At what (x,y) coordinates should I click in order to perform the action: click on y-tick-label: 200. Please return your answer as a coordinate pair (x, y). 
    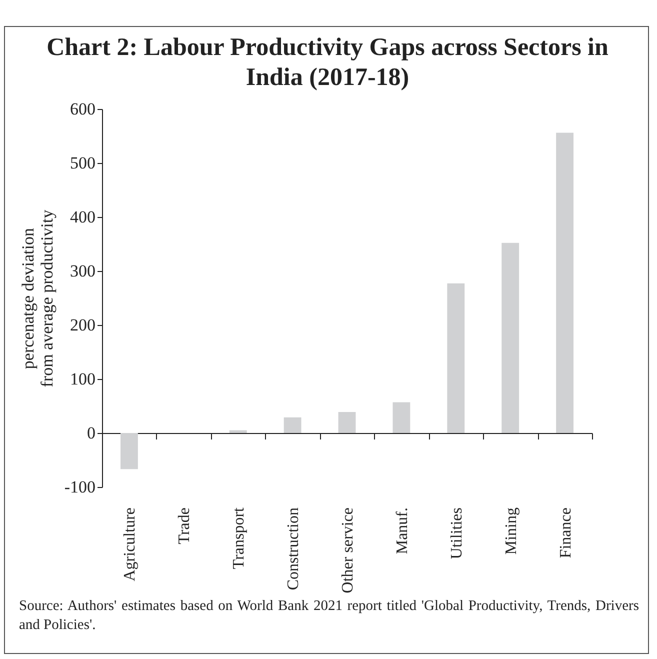
    Looking at the image, I should click on (83, 325).